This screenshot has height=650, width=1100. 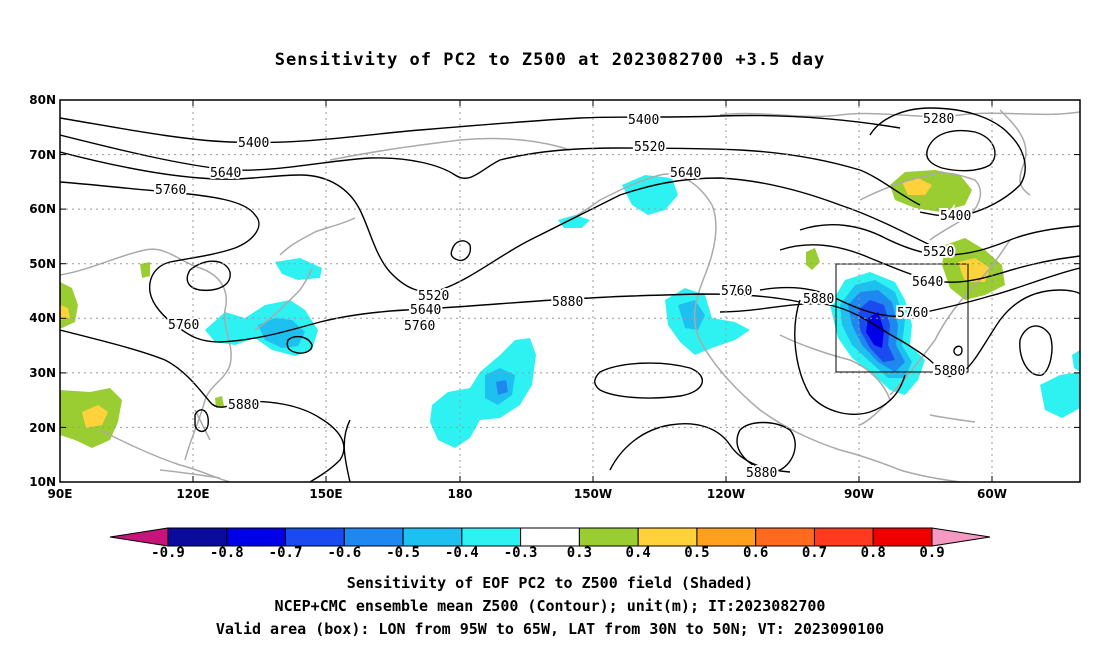 I want to click on lon-axis: 90E 120E 150E 180 150W 120W 90W 60W, so click(x=527, y=494).